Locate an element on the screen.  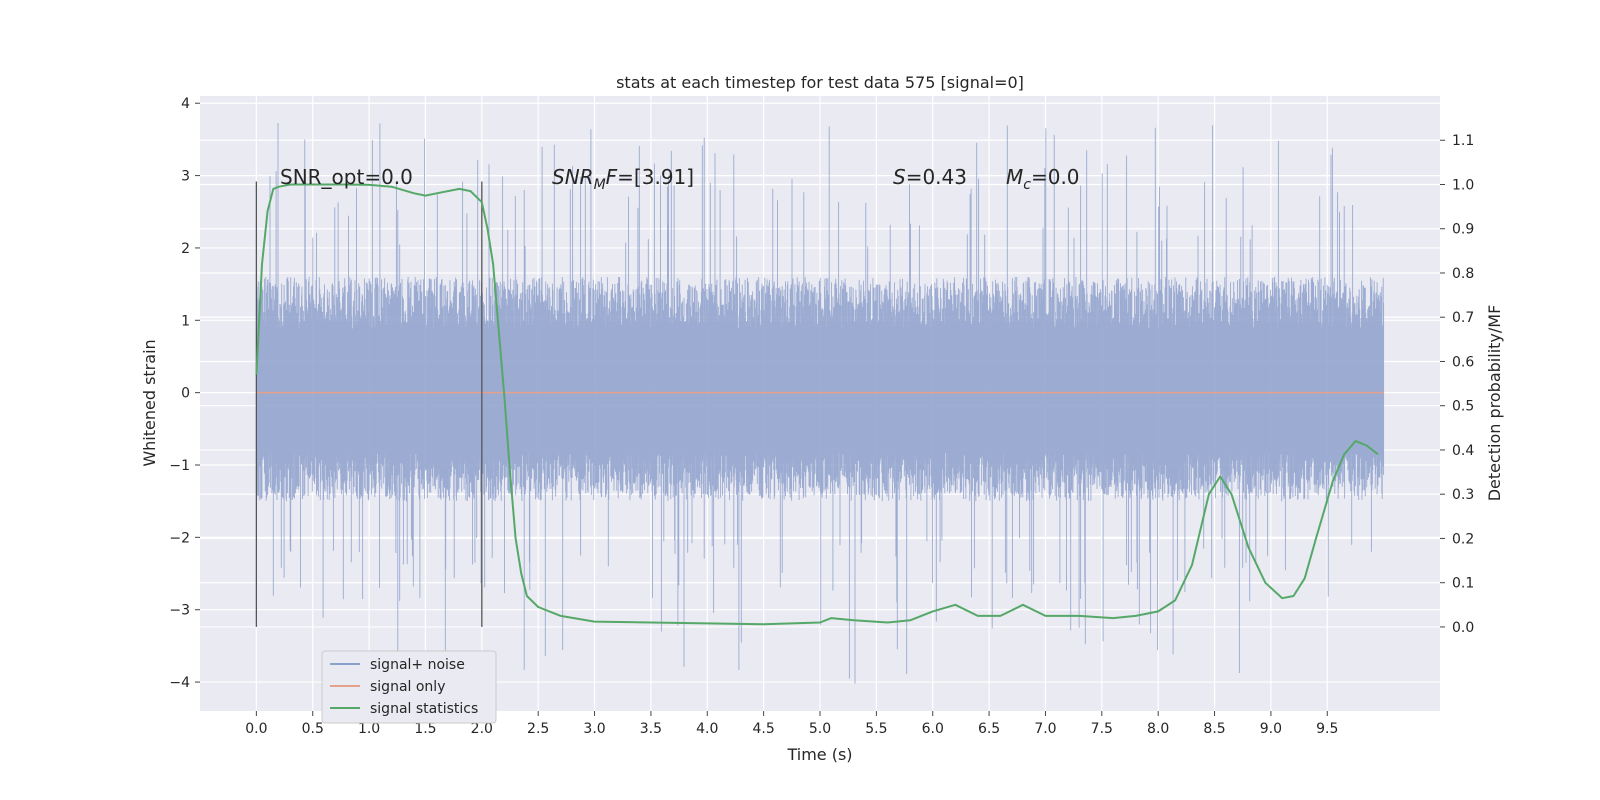
x-tick-label: 7.5 is located at coordinates (1102, 729).